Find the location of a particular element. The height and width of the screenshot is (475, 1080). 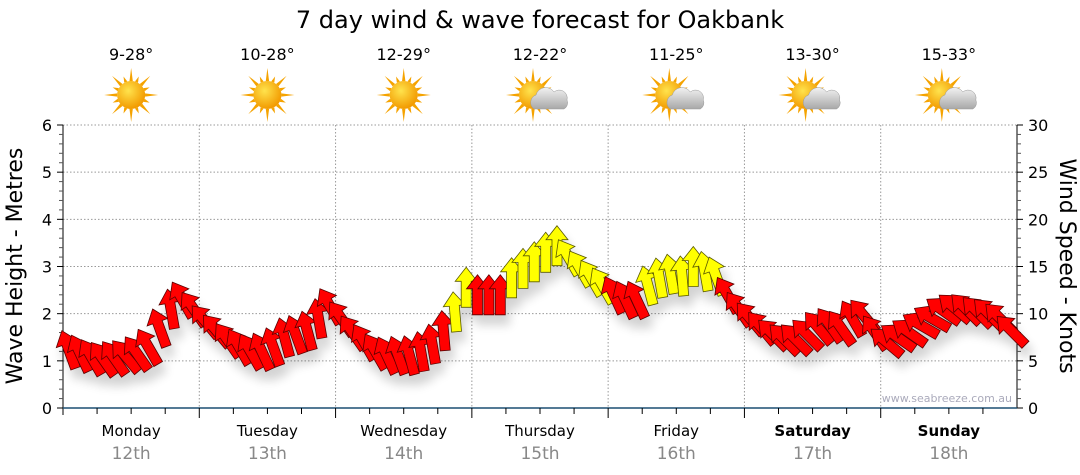

day-label: Saturday is located at coordinates (812, 431).